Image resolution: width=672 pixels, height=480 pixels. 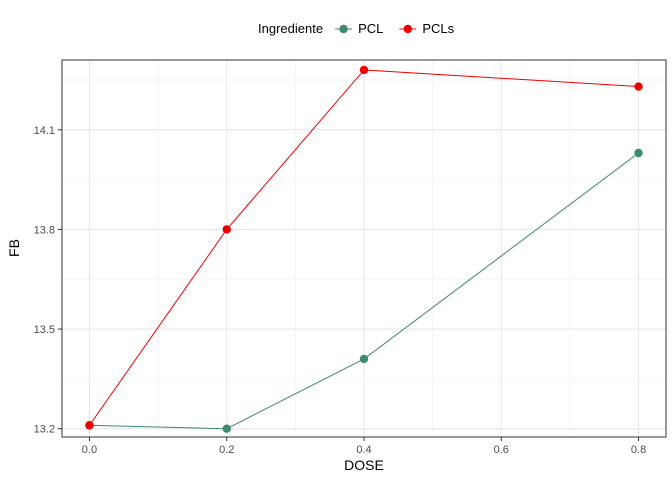 What do you see at coordinates (226, 450) in the screenshot?
I see `x-tick-label: 0.2` at bounding box center [226, 450].